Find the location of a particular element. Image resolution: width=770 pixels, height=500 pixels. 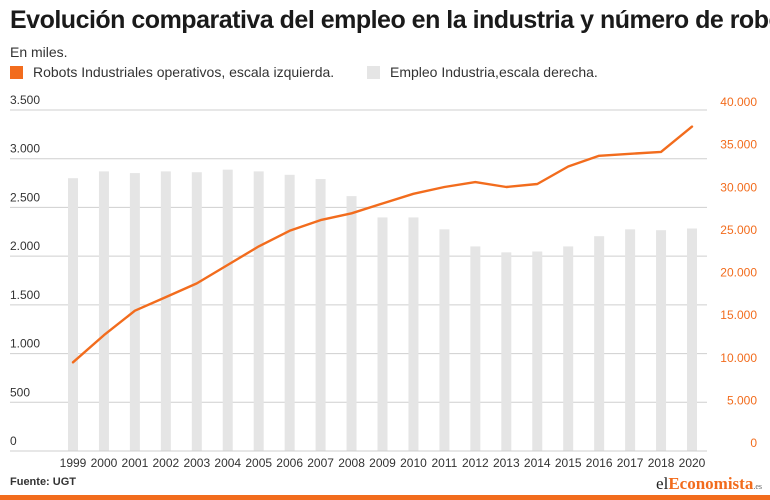

right-tick-label: 35.000 is located at coordinates (738, 145).